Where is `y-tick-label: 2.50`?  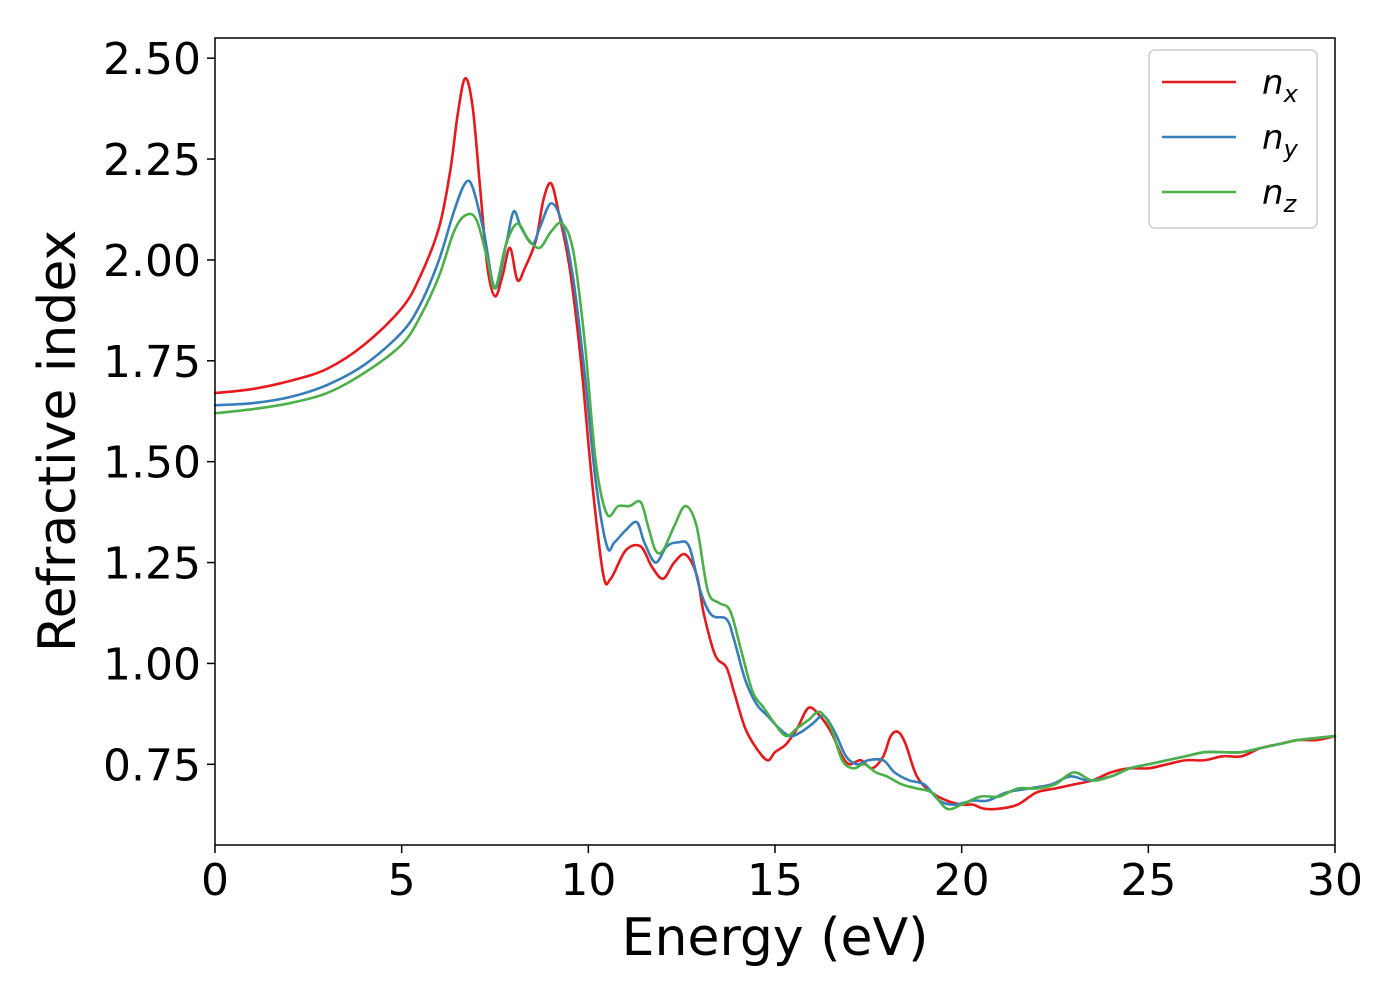
y-tick-label: 2.50 is located at coordinates (152, 59).